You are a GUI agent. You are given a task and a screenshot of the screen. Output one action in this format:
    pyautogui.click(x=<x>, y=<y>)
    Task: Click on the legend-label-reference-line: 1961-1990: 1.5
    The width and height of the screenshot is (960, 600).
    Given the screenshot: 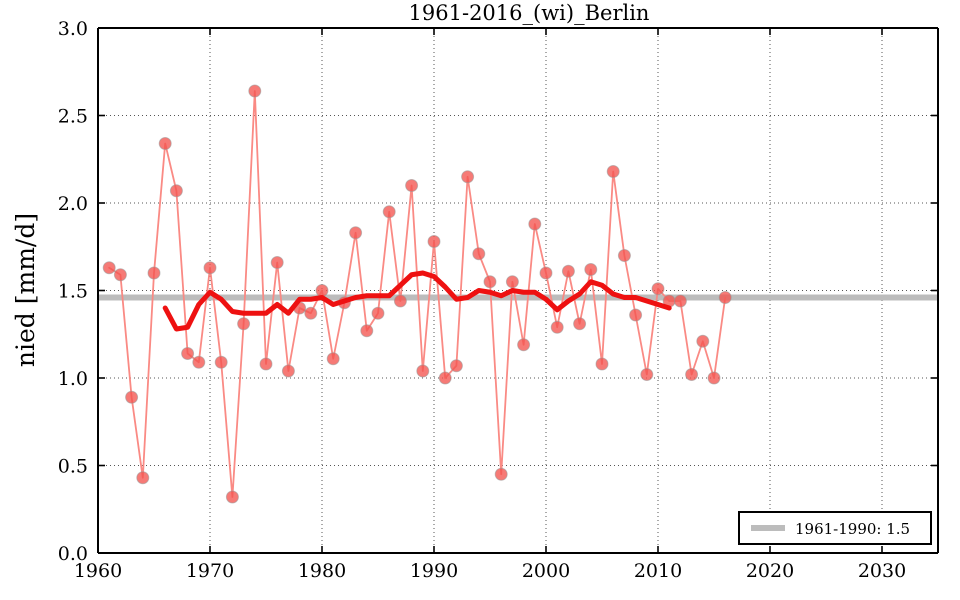 What is the action you would take?
    pyautogui.click(x=852, y=529)
    